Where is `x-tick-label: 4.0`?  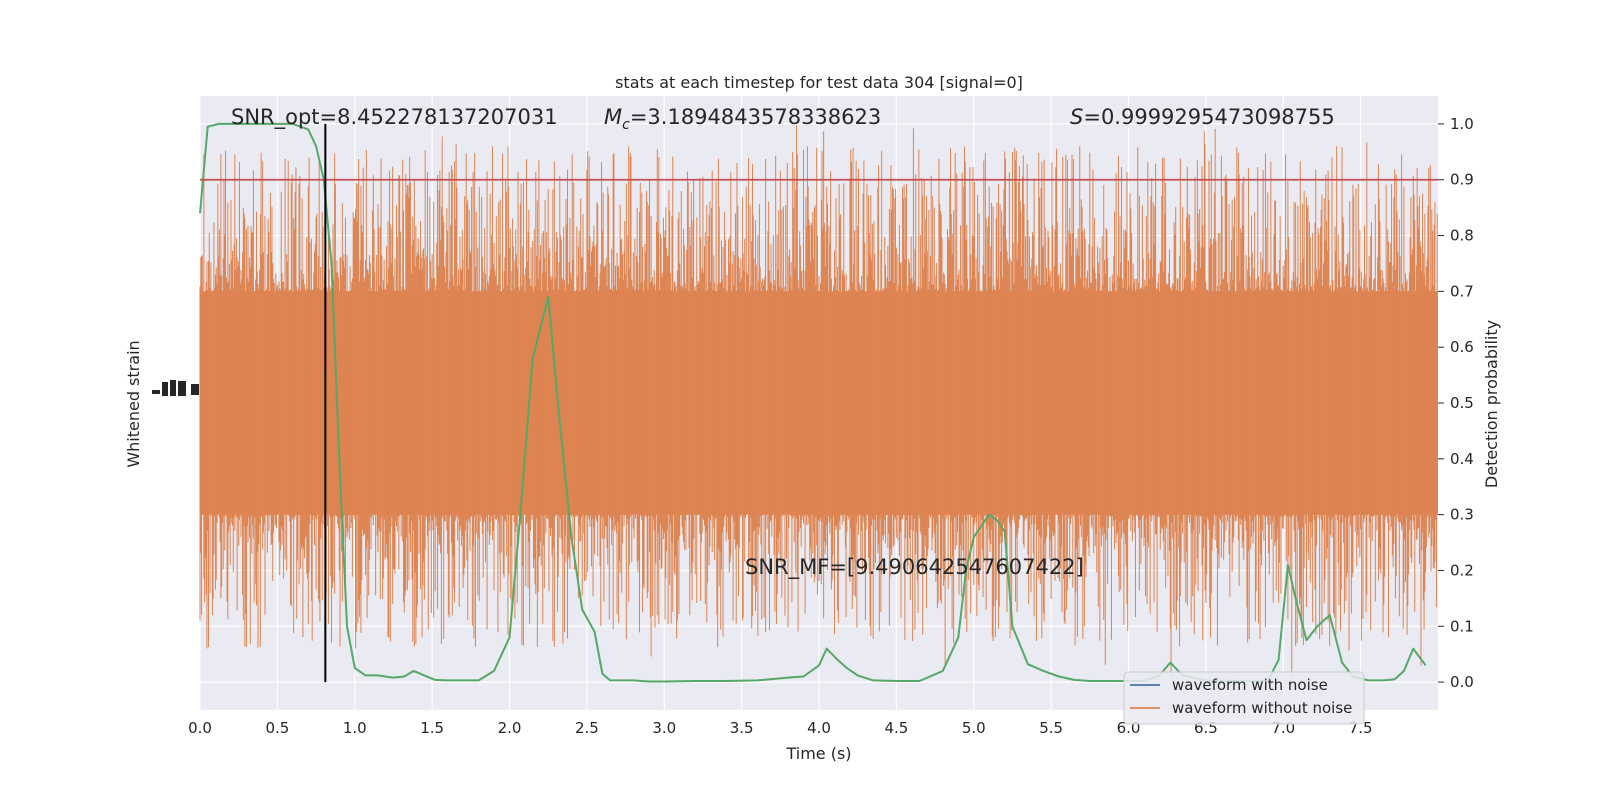 x-tick-label: 4.0 is located at coordinates (819, 728).